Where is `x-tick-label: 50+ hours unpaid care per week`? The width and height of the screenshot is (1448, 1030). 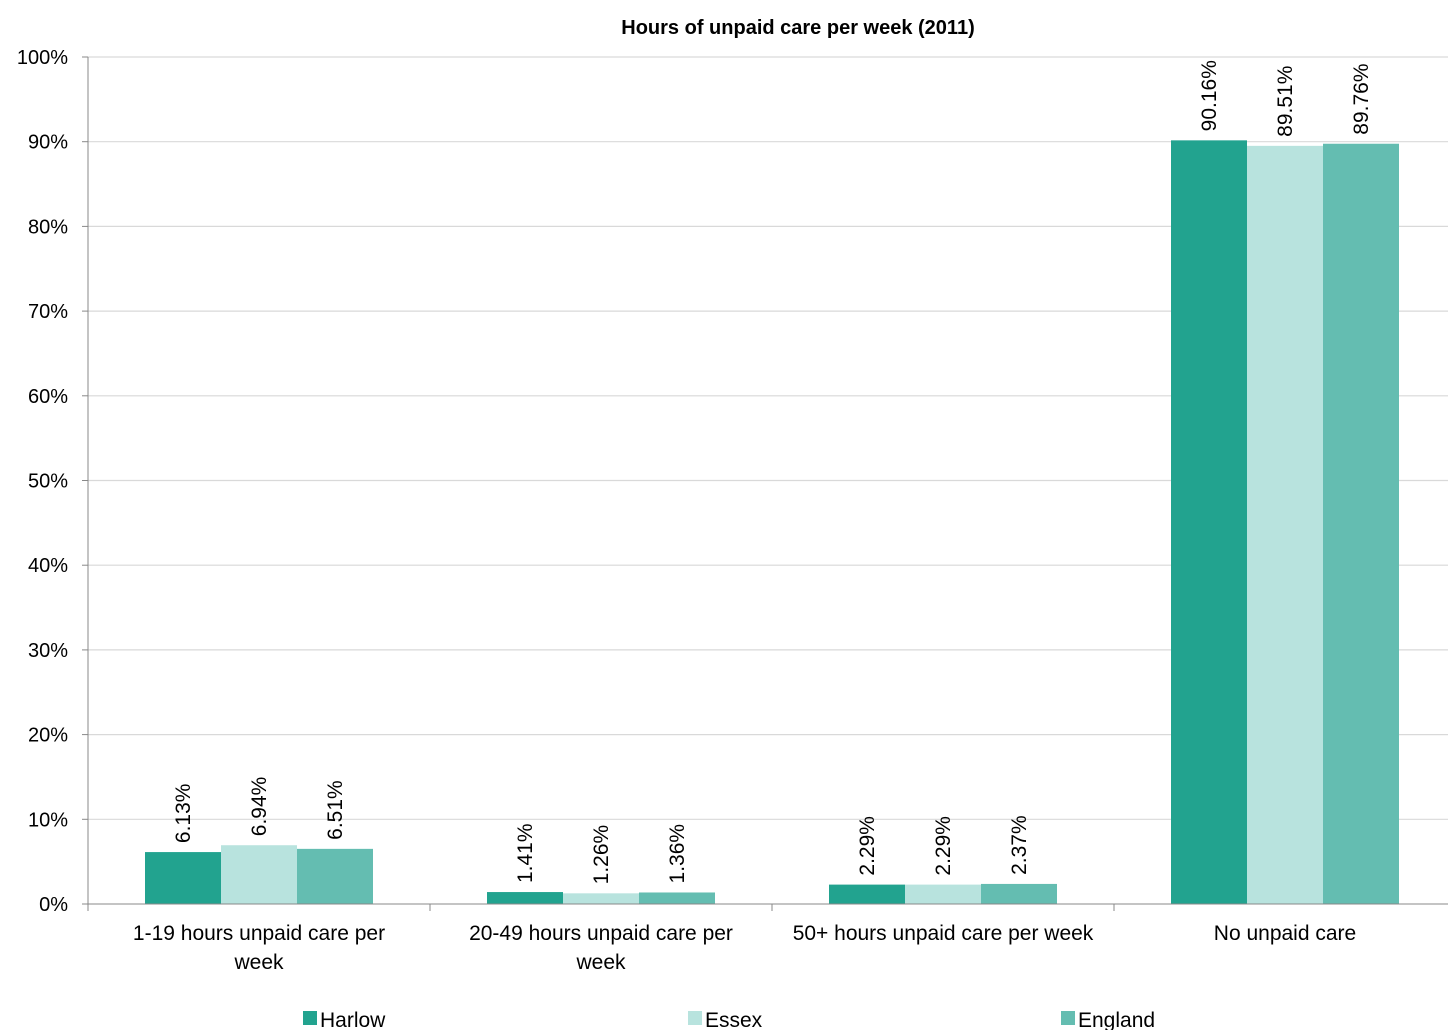 x-tick-label: 50+ hours unpaid care per week is located at coordinates (943, 933).